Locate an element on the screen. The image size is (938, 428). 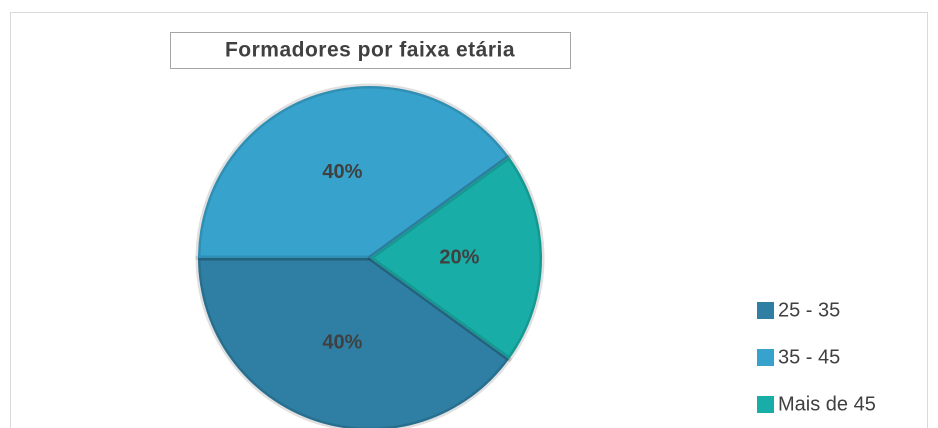
legend-label: Mais de 45 is located at coordinates (827, 404).